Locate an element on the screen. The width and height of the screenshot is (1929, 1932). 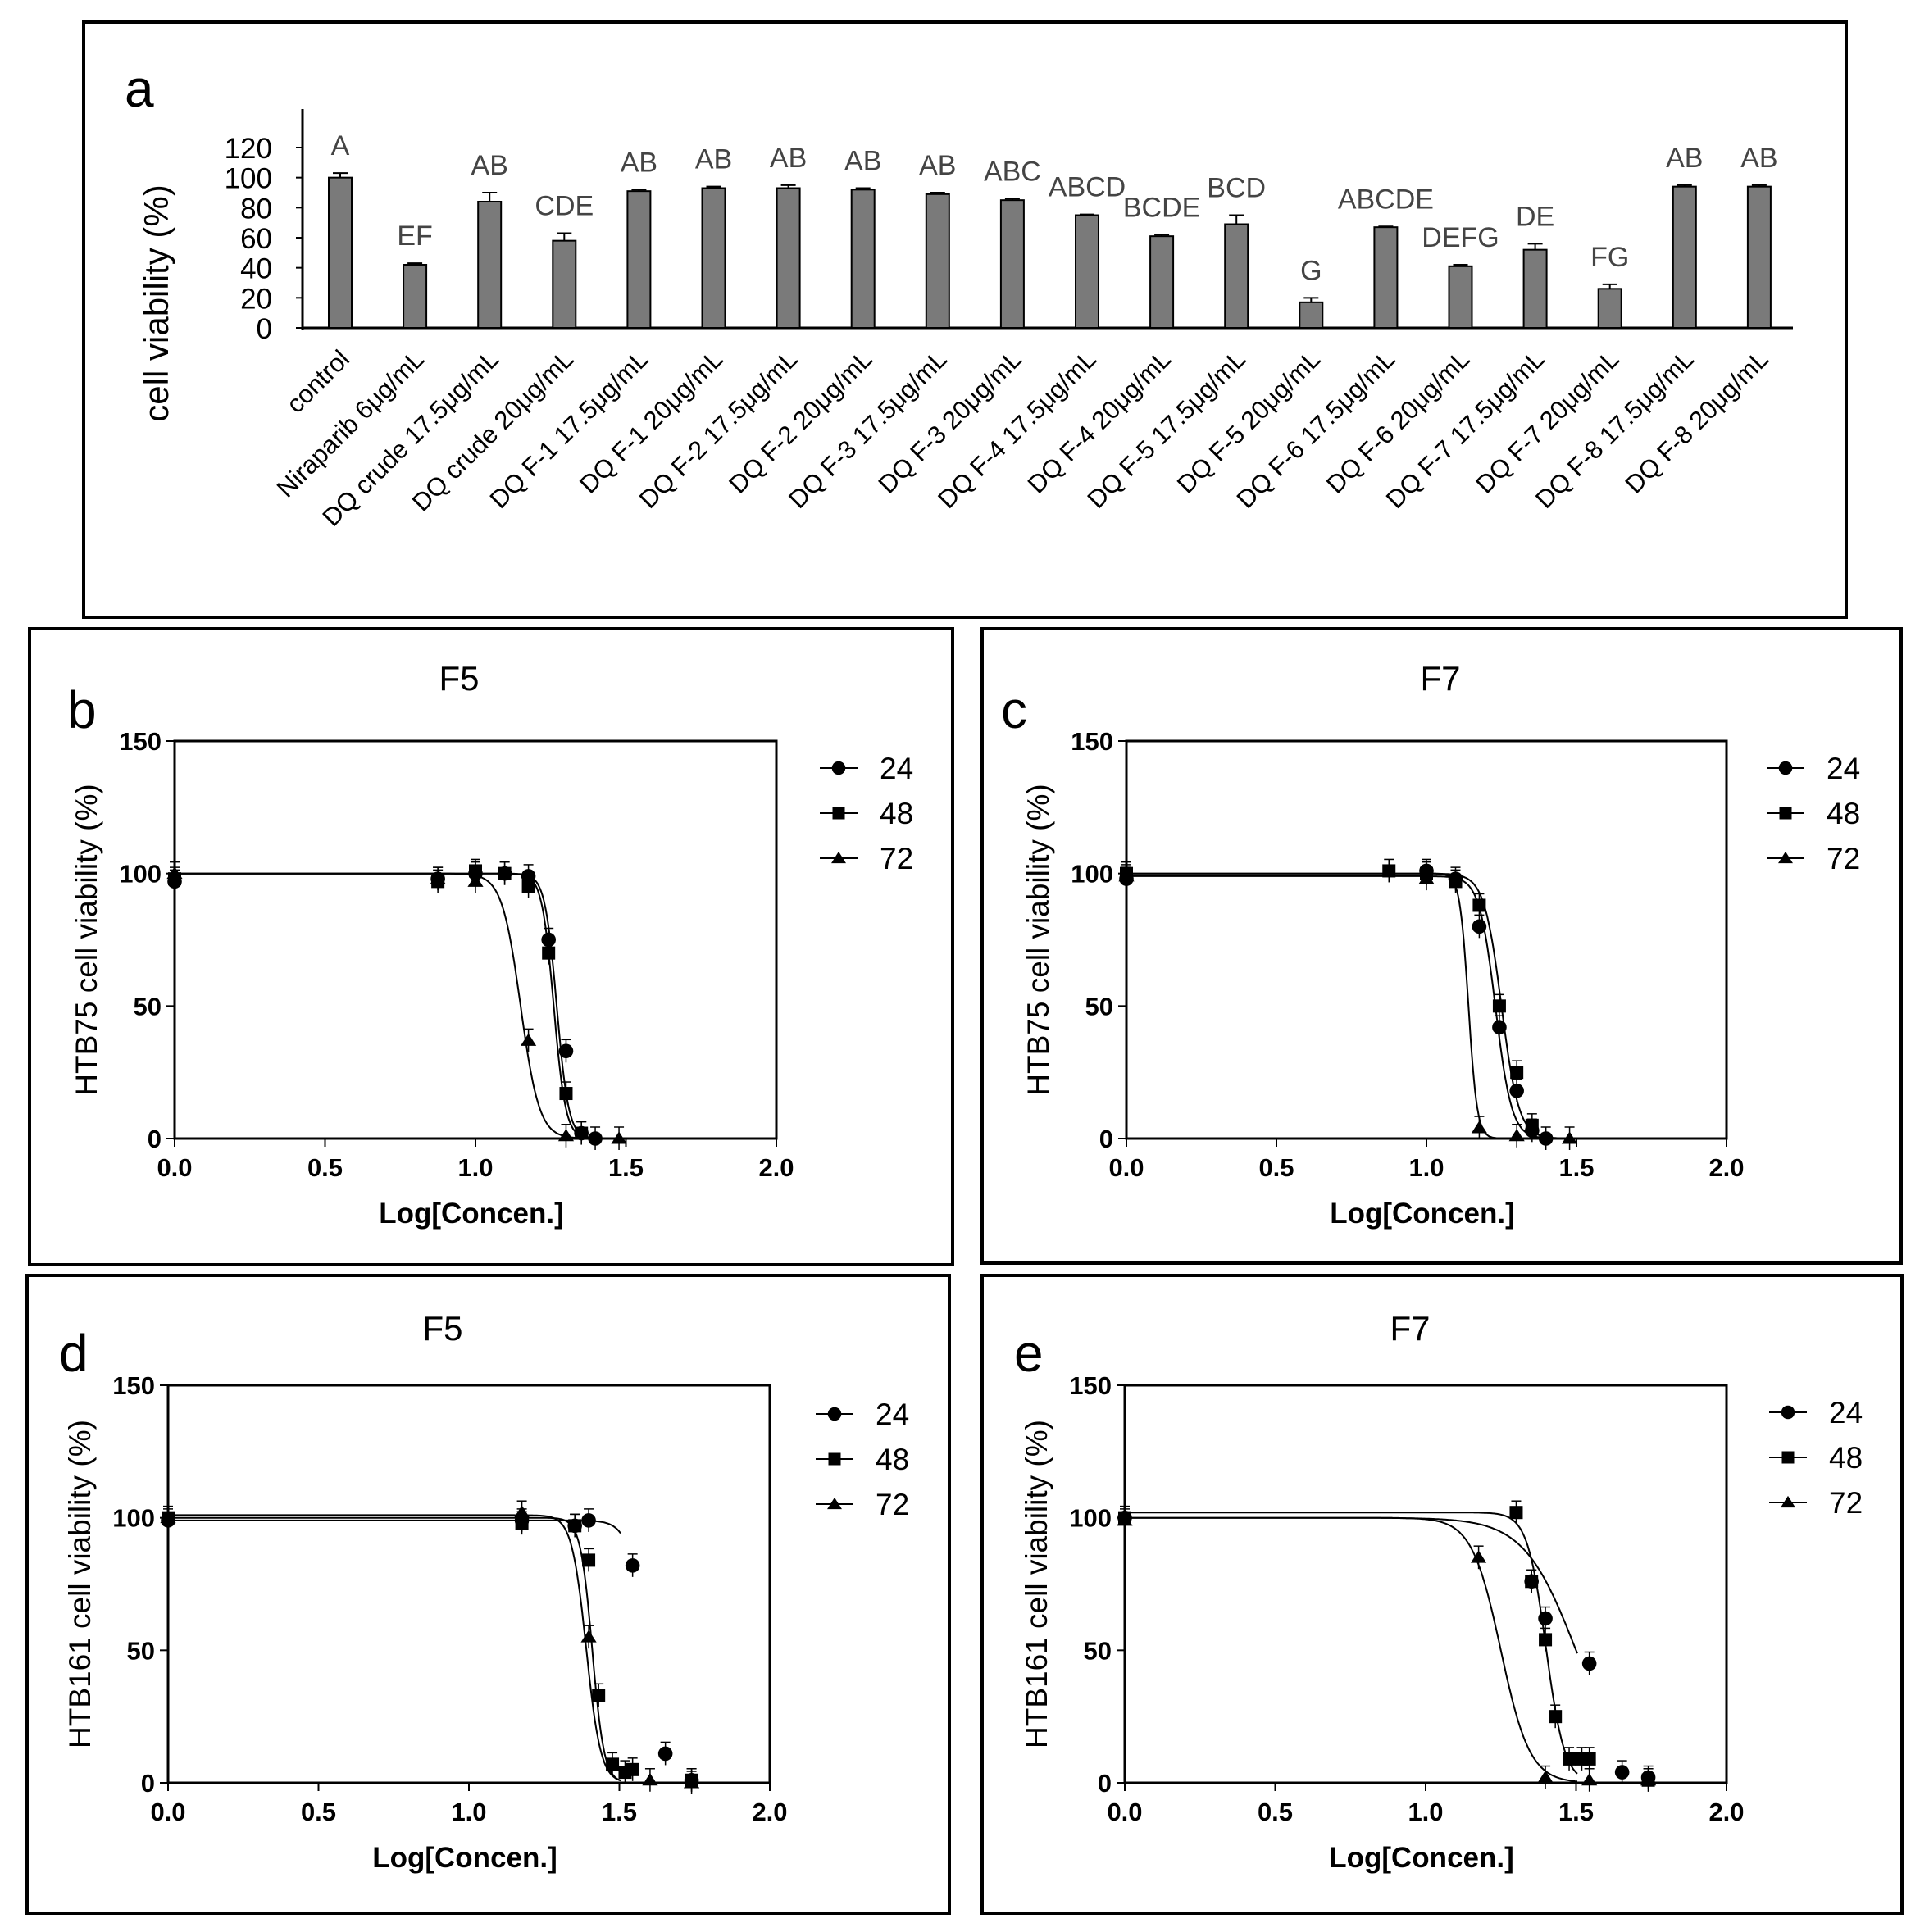
group-annotation: A is located at coordinates (340, 145).